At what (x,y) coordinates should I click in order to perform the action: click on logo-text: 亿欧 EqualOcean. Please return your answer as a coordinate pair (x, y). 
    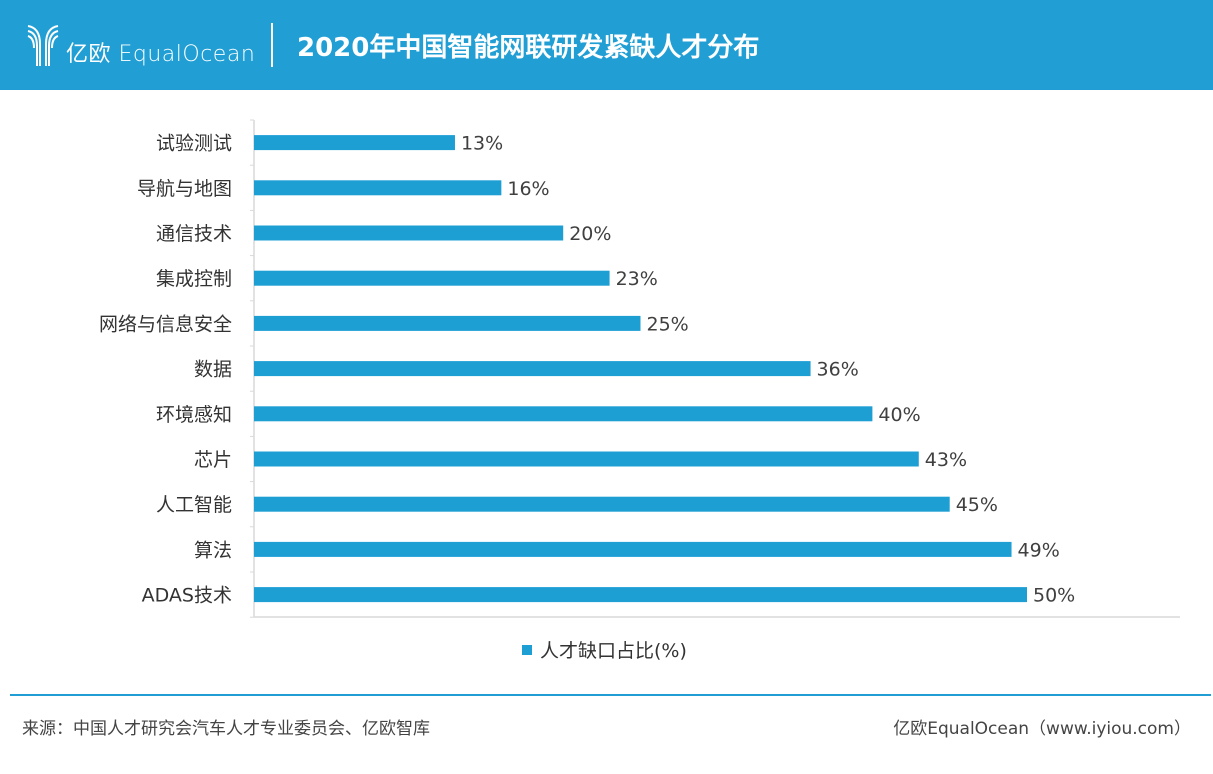
    Looking at the image, I should click on (161, 54).